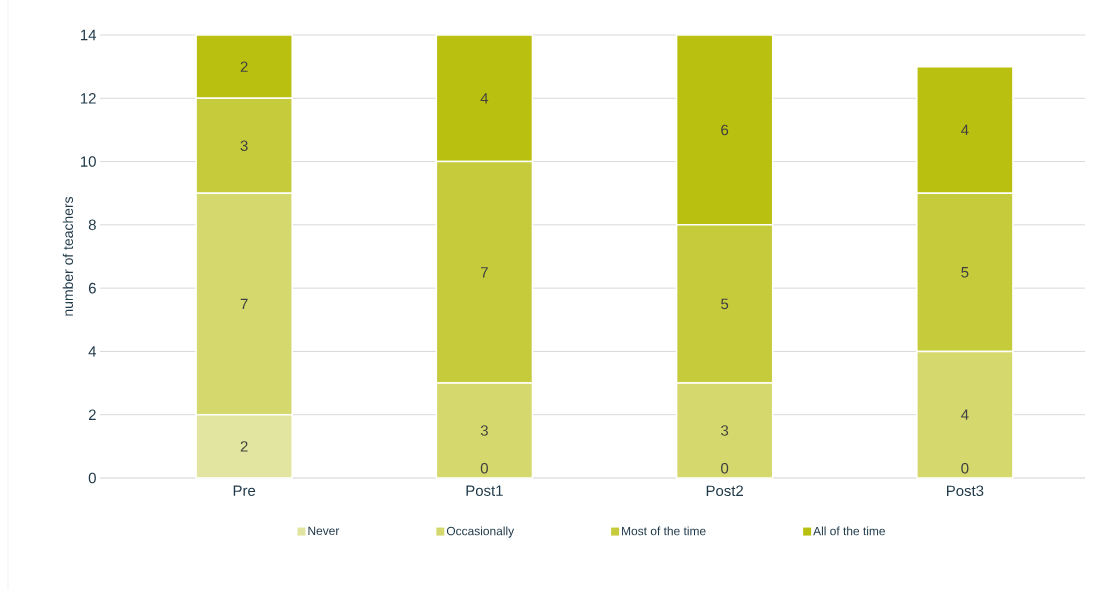  I want to click on y-tick-label: 2, so click(92, 414).